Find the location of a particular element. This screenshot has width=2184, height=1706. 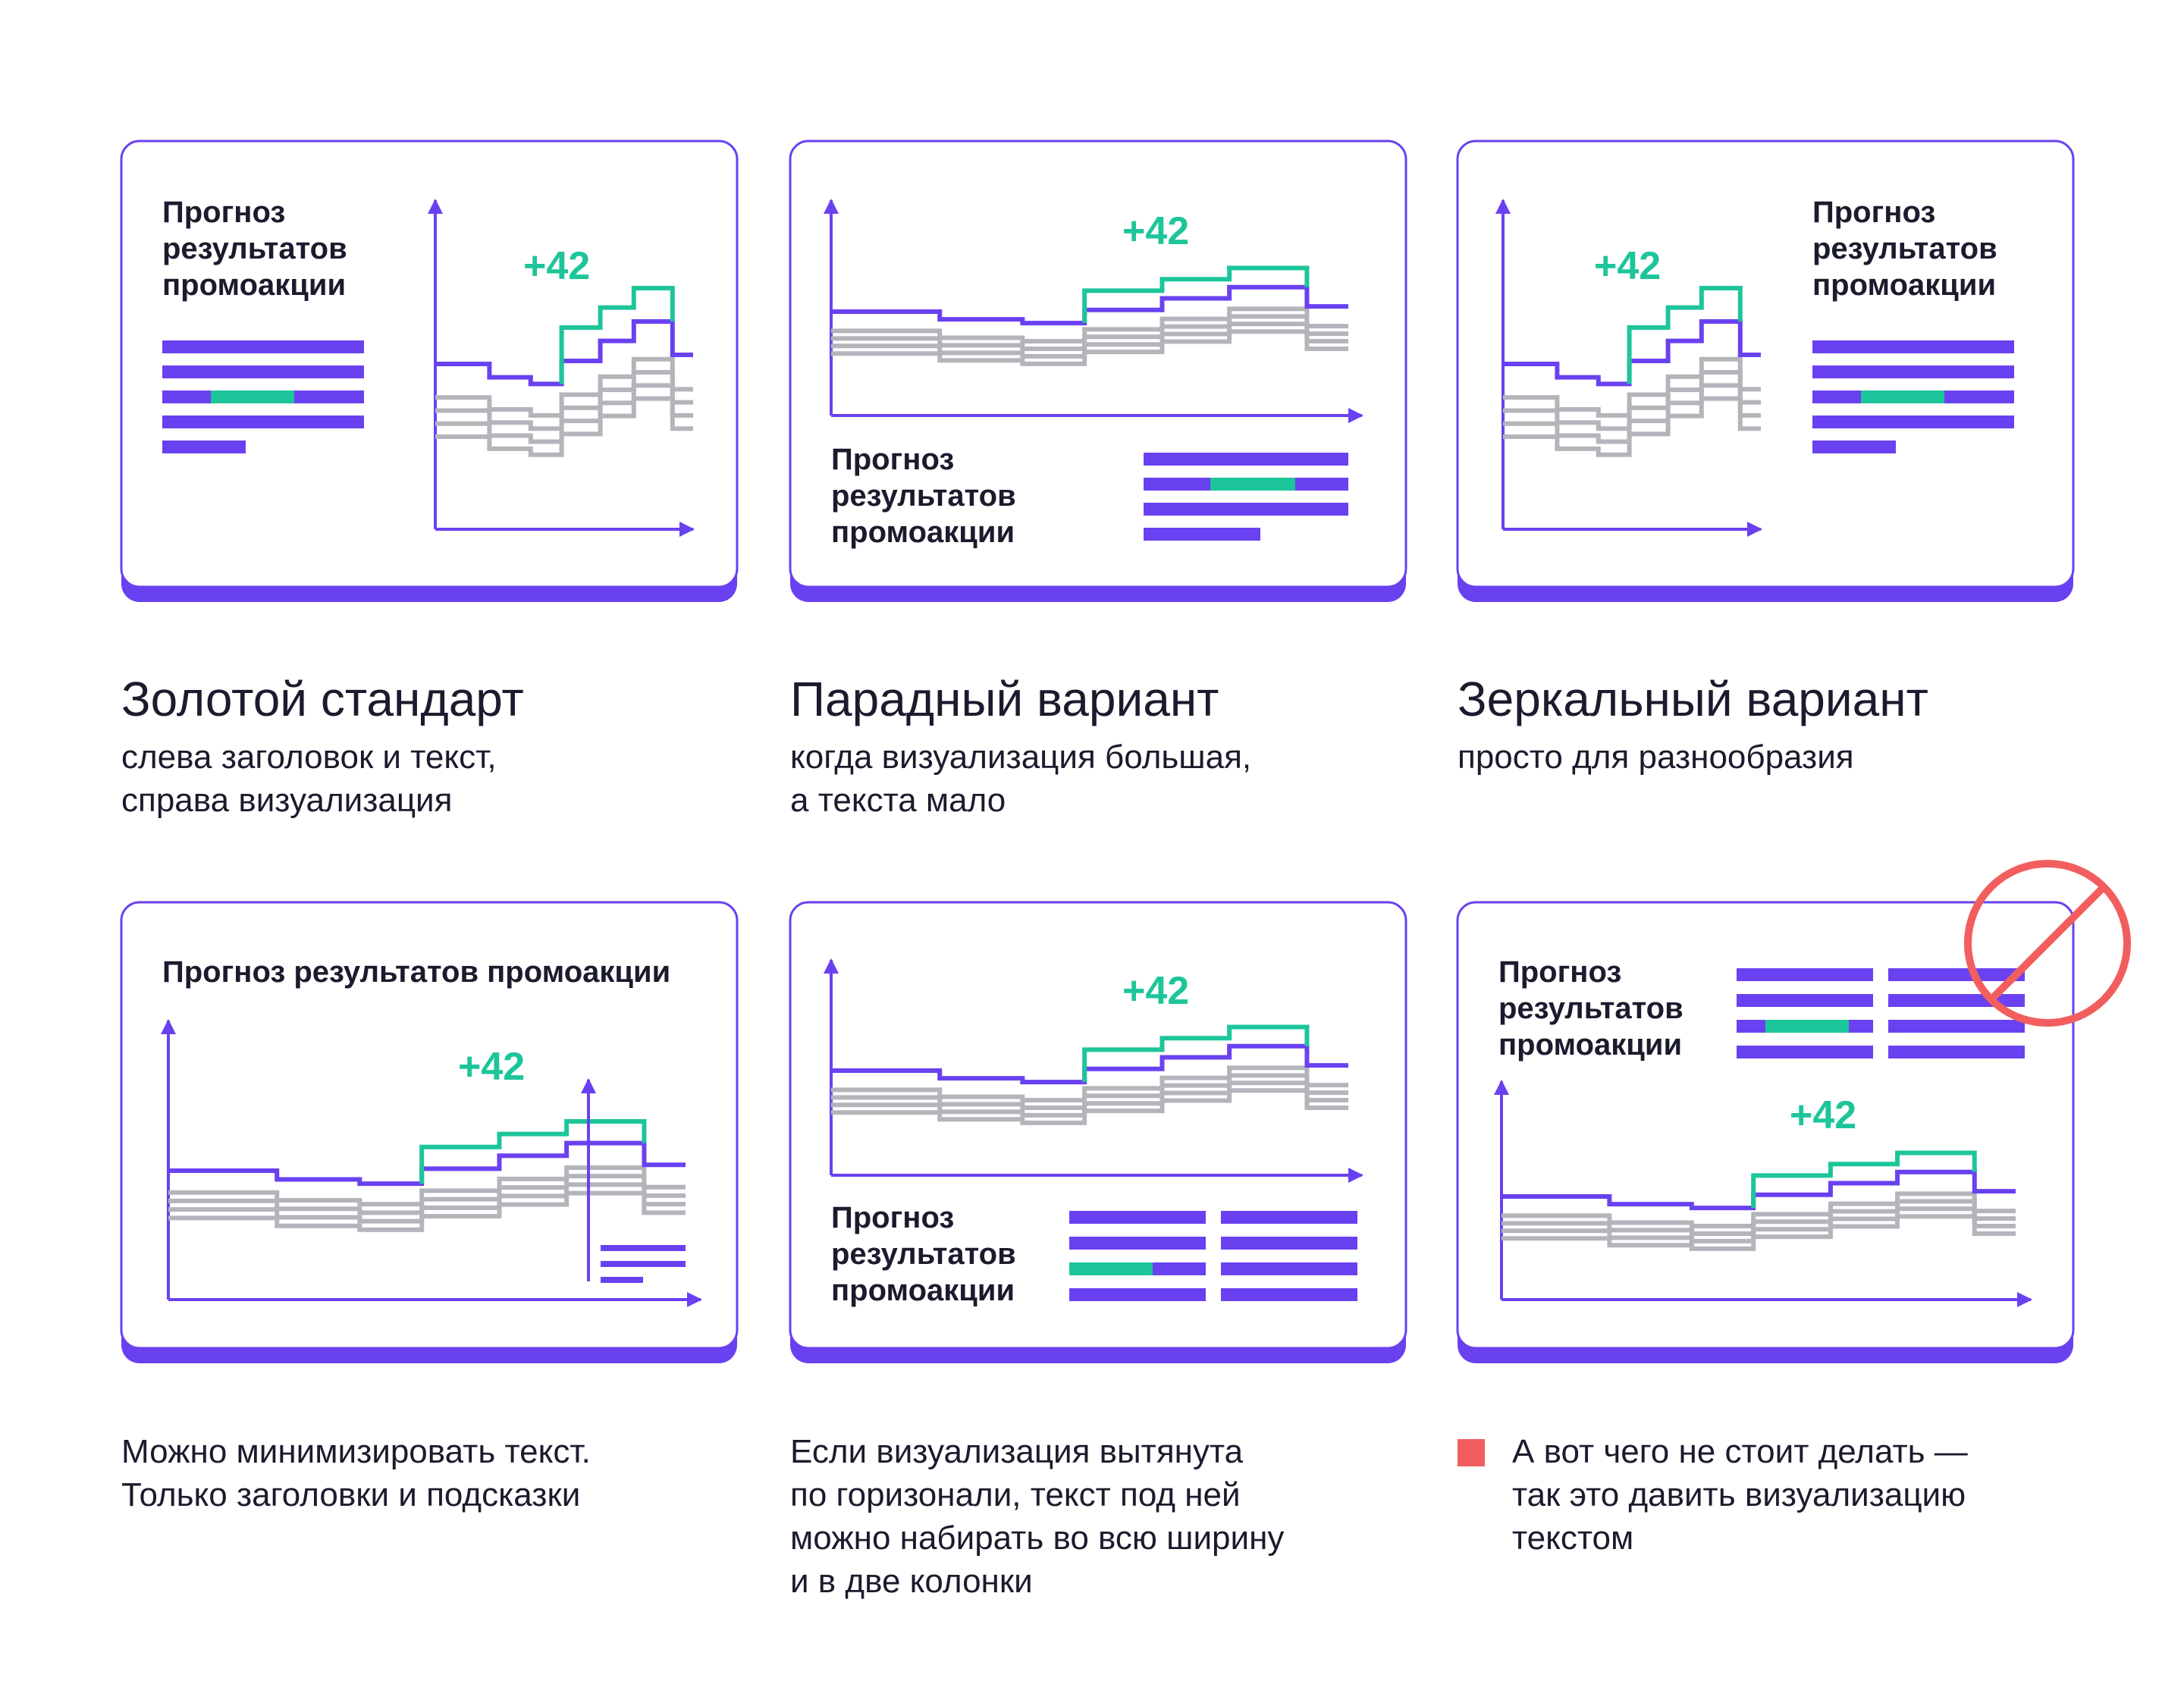

parade-heading: Парадный вариант is located at coordinates (1004, 699).